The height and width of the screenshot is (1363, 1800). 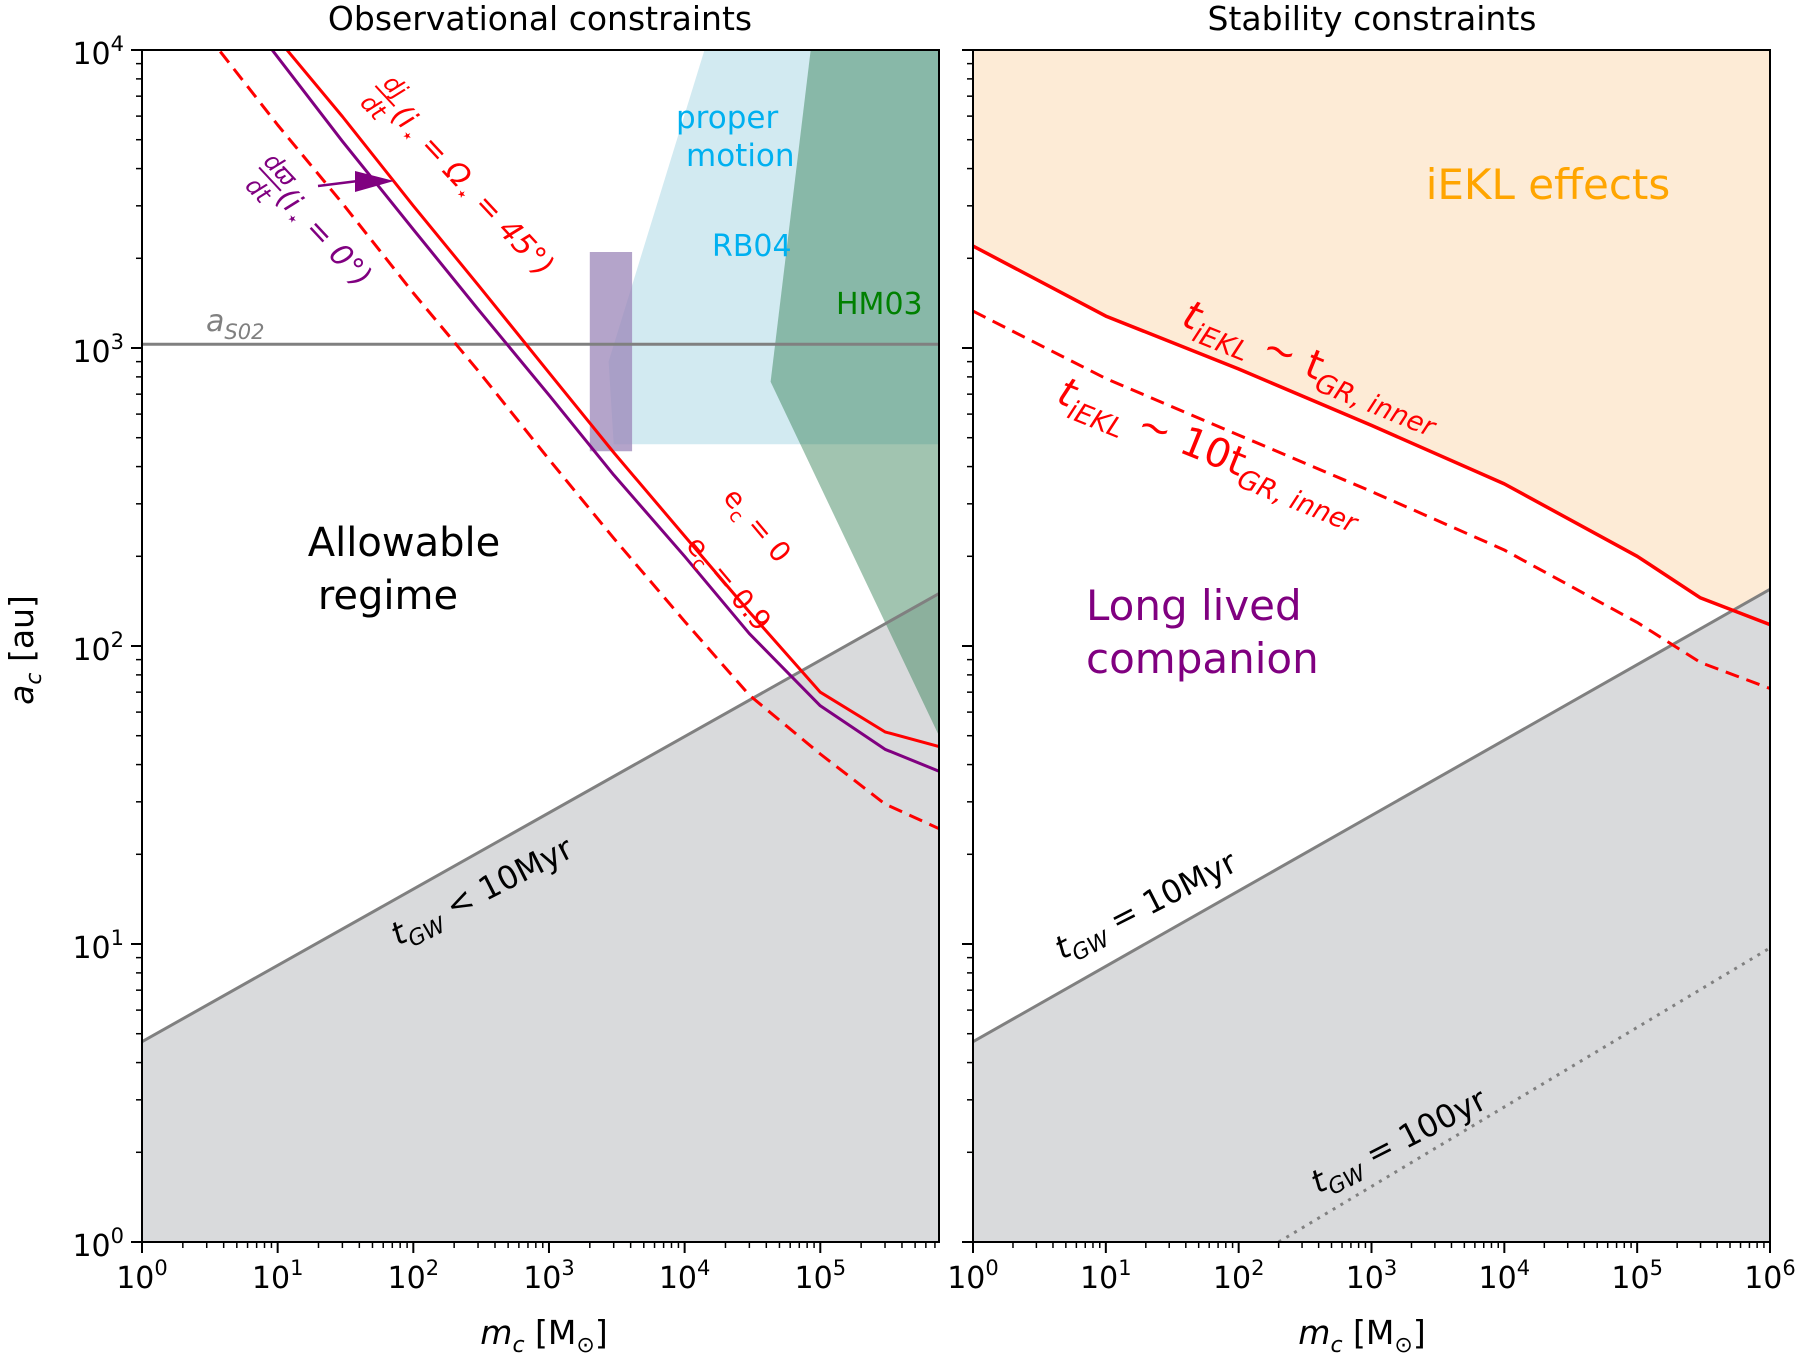 I want to click on label-motion: motion, so click(x=740, y=156).